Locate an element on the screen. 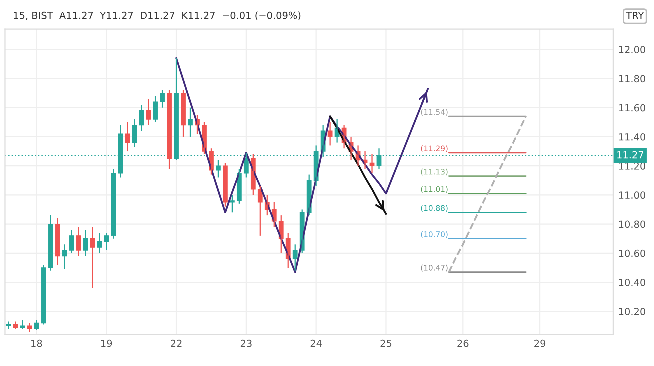  y-tick-label: 10.80 is located at coordinates (632, 224).